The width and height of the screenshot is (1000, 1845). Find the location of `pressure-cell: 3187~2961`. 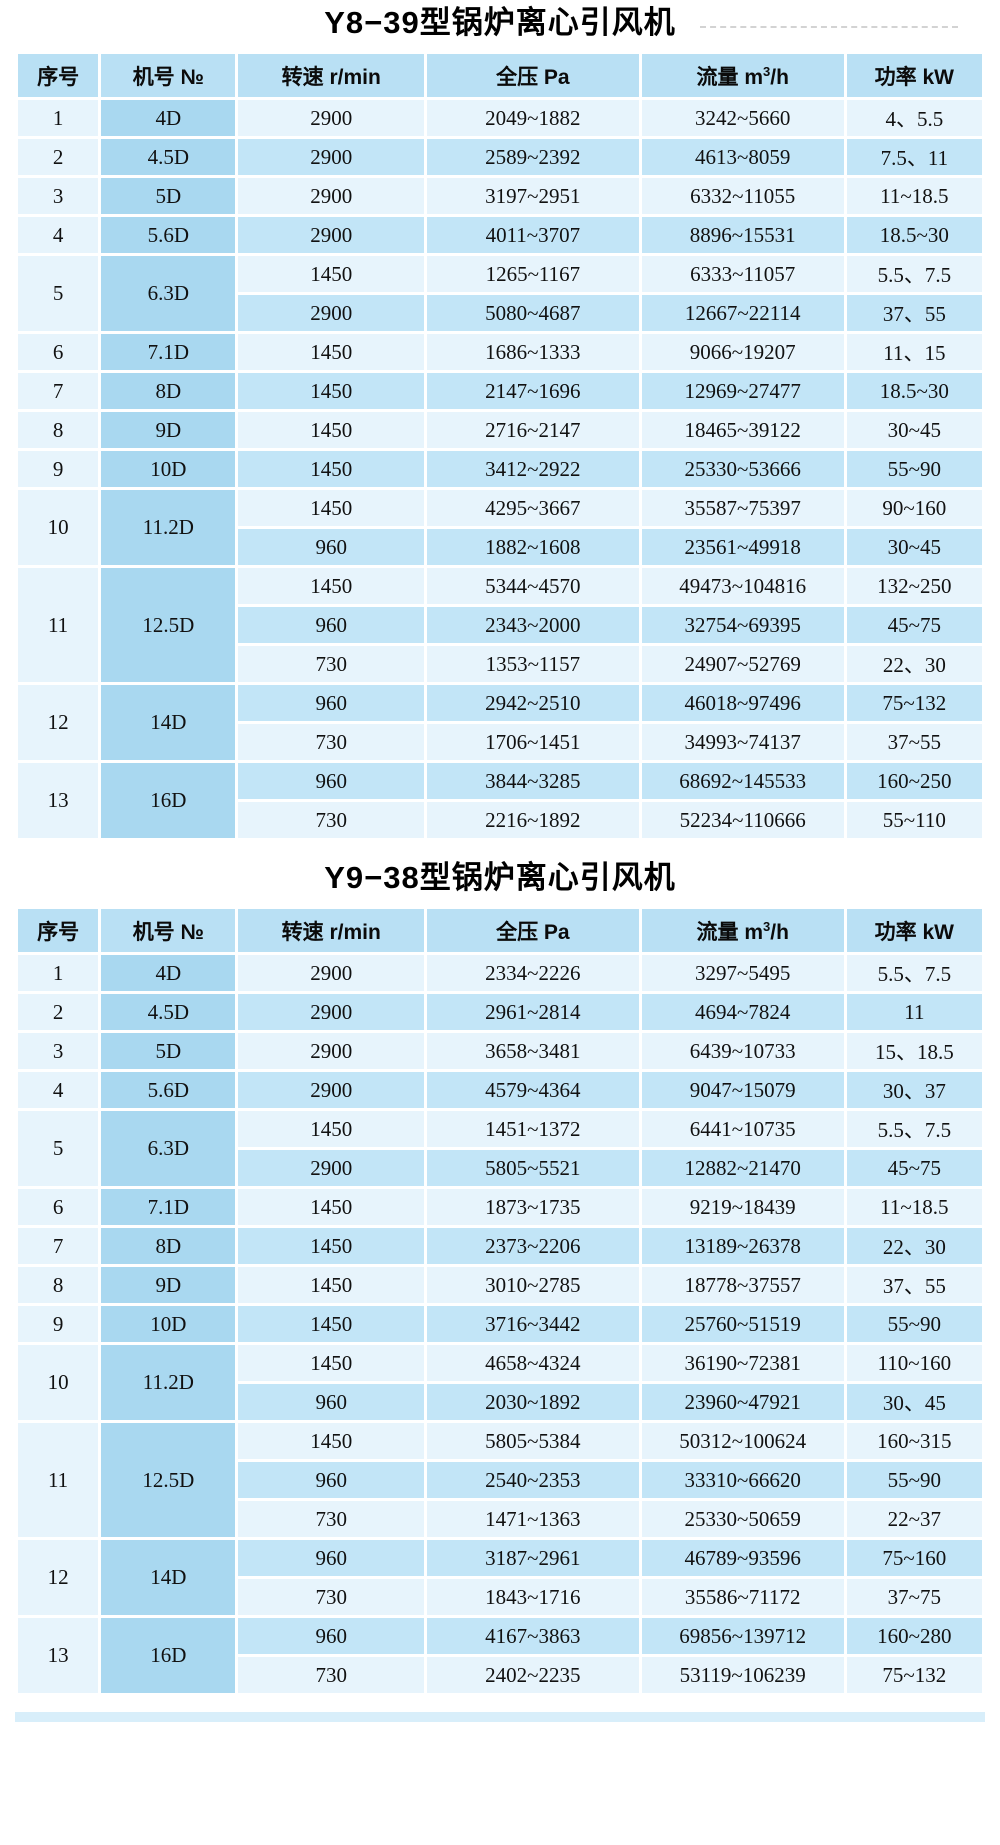

pressure-cell: 3187~2961 is located at coordinates (533, 1558).